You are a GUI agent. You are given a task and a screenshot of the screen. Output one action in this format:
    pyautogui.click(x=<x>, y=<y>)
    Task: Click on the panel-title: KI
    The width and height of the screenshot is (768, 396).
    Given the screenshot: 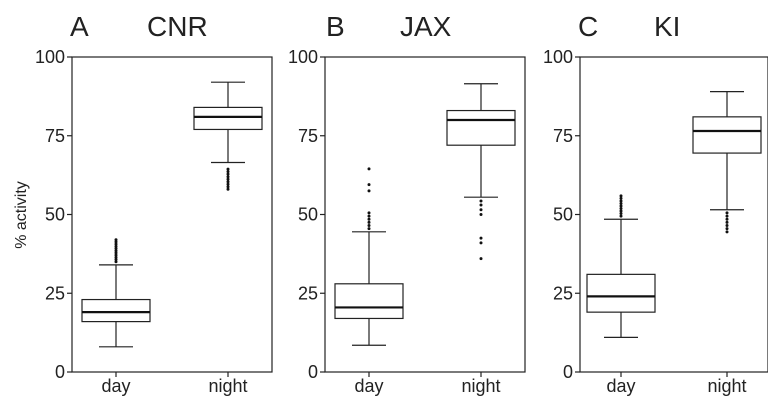 What is the action you would take?
    pyautogui.click(x=667, y=26)
    